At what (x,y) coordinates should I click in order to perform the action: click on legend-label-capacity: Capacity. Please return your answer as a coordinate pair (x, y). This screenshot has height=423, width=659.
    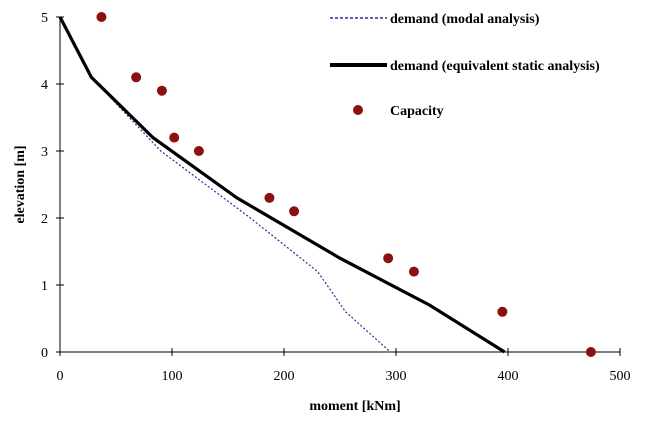
    Looking at the image, I should click on (417, 111).